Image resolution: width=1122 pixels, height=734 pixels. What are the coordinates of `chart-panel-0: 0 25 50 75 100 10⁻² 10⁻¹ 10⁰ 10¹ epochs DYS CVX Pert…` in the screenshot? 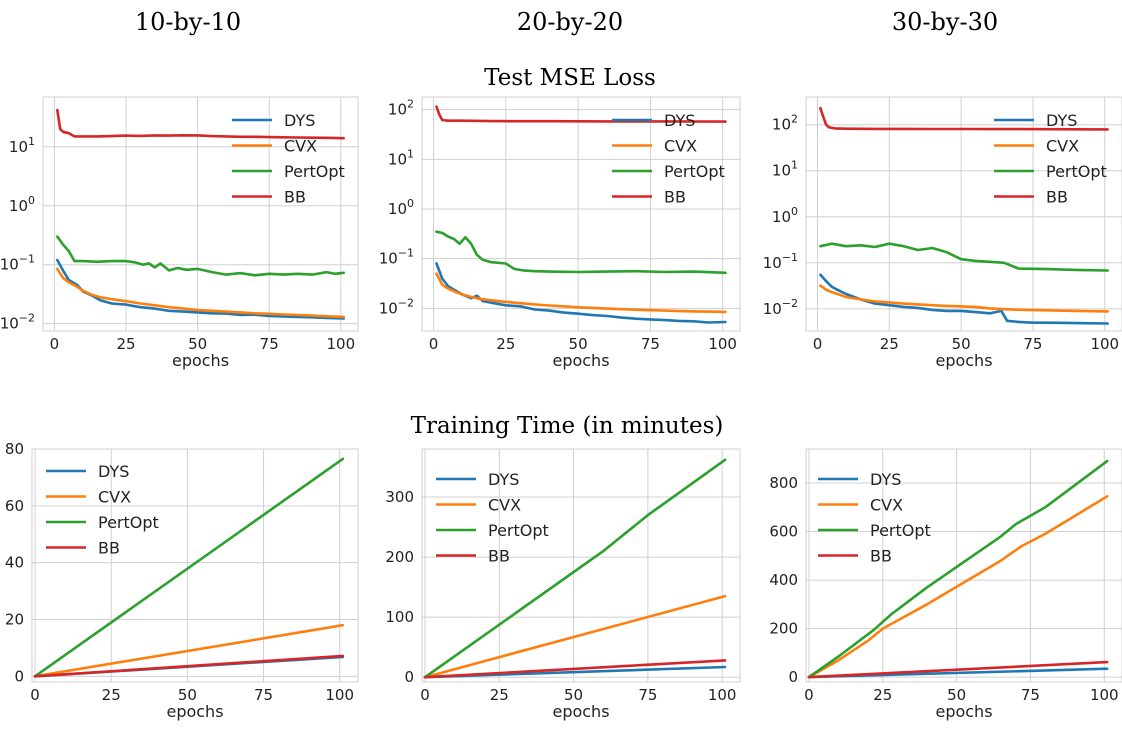 It's located at (179, 233).